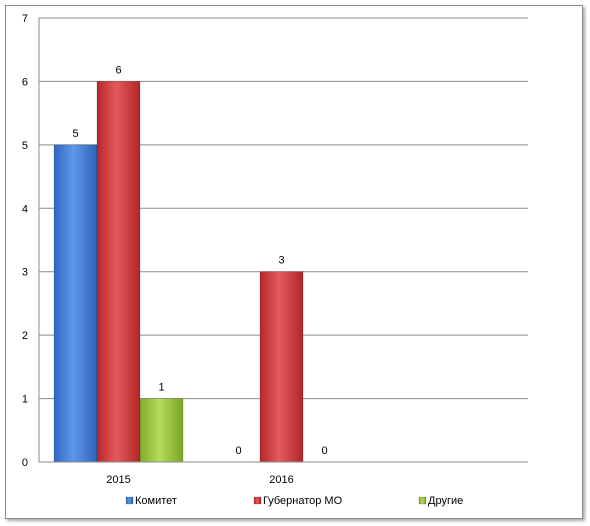 This screenshot has width=590, height=526. I want to click on y-tick-label: 6, so click(25, 82).